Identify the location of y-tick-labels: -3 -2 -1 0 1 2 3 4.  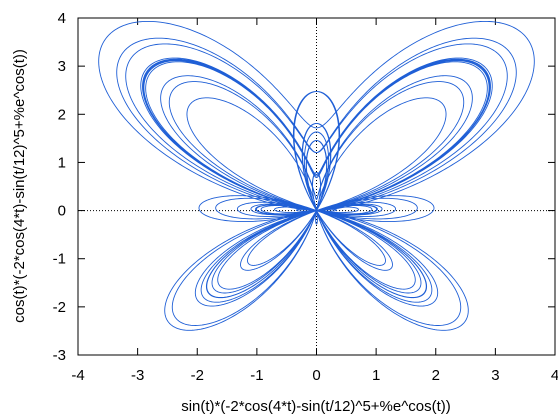
(59, 187).